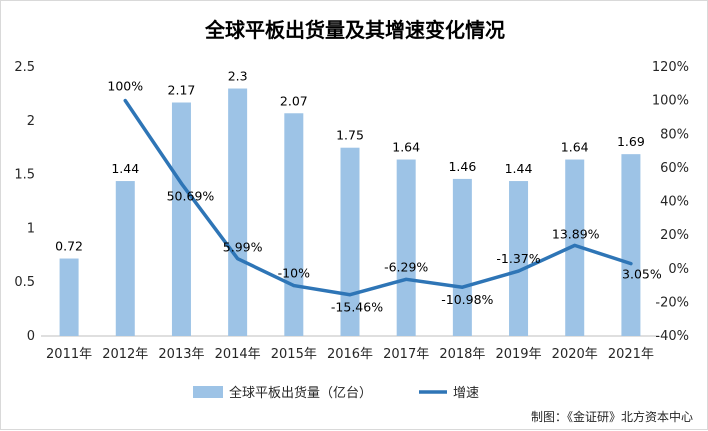 The height and width of the screenshot is (431, 708). I want to click on bar-label: 2.17, so click(182, 90).